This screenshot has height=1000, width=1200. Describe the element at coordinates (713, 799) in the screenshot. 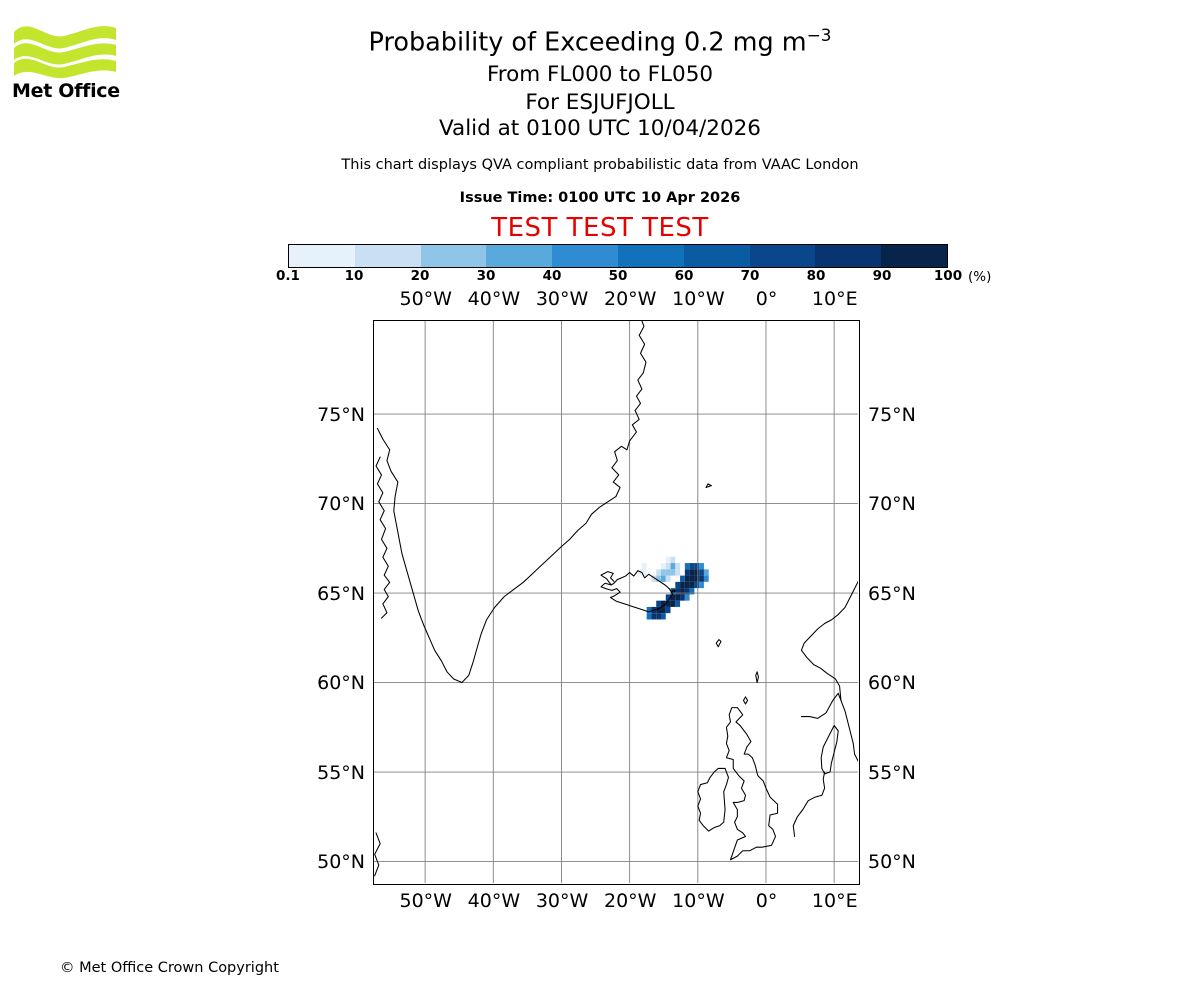

I see `coastline-ireland` at that location.